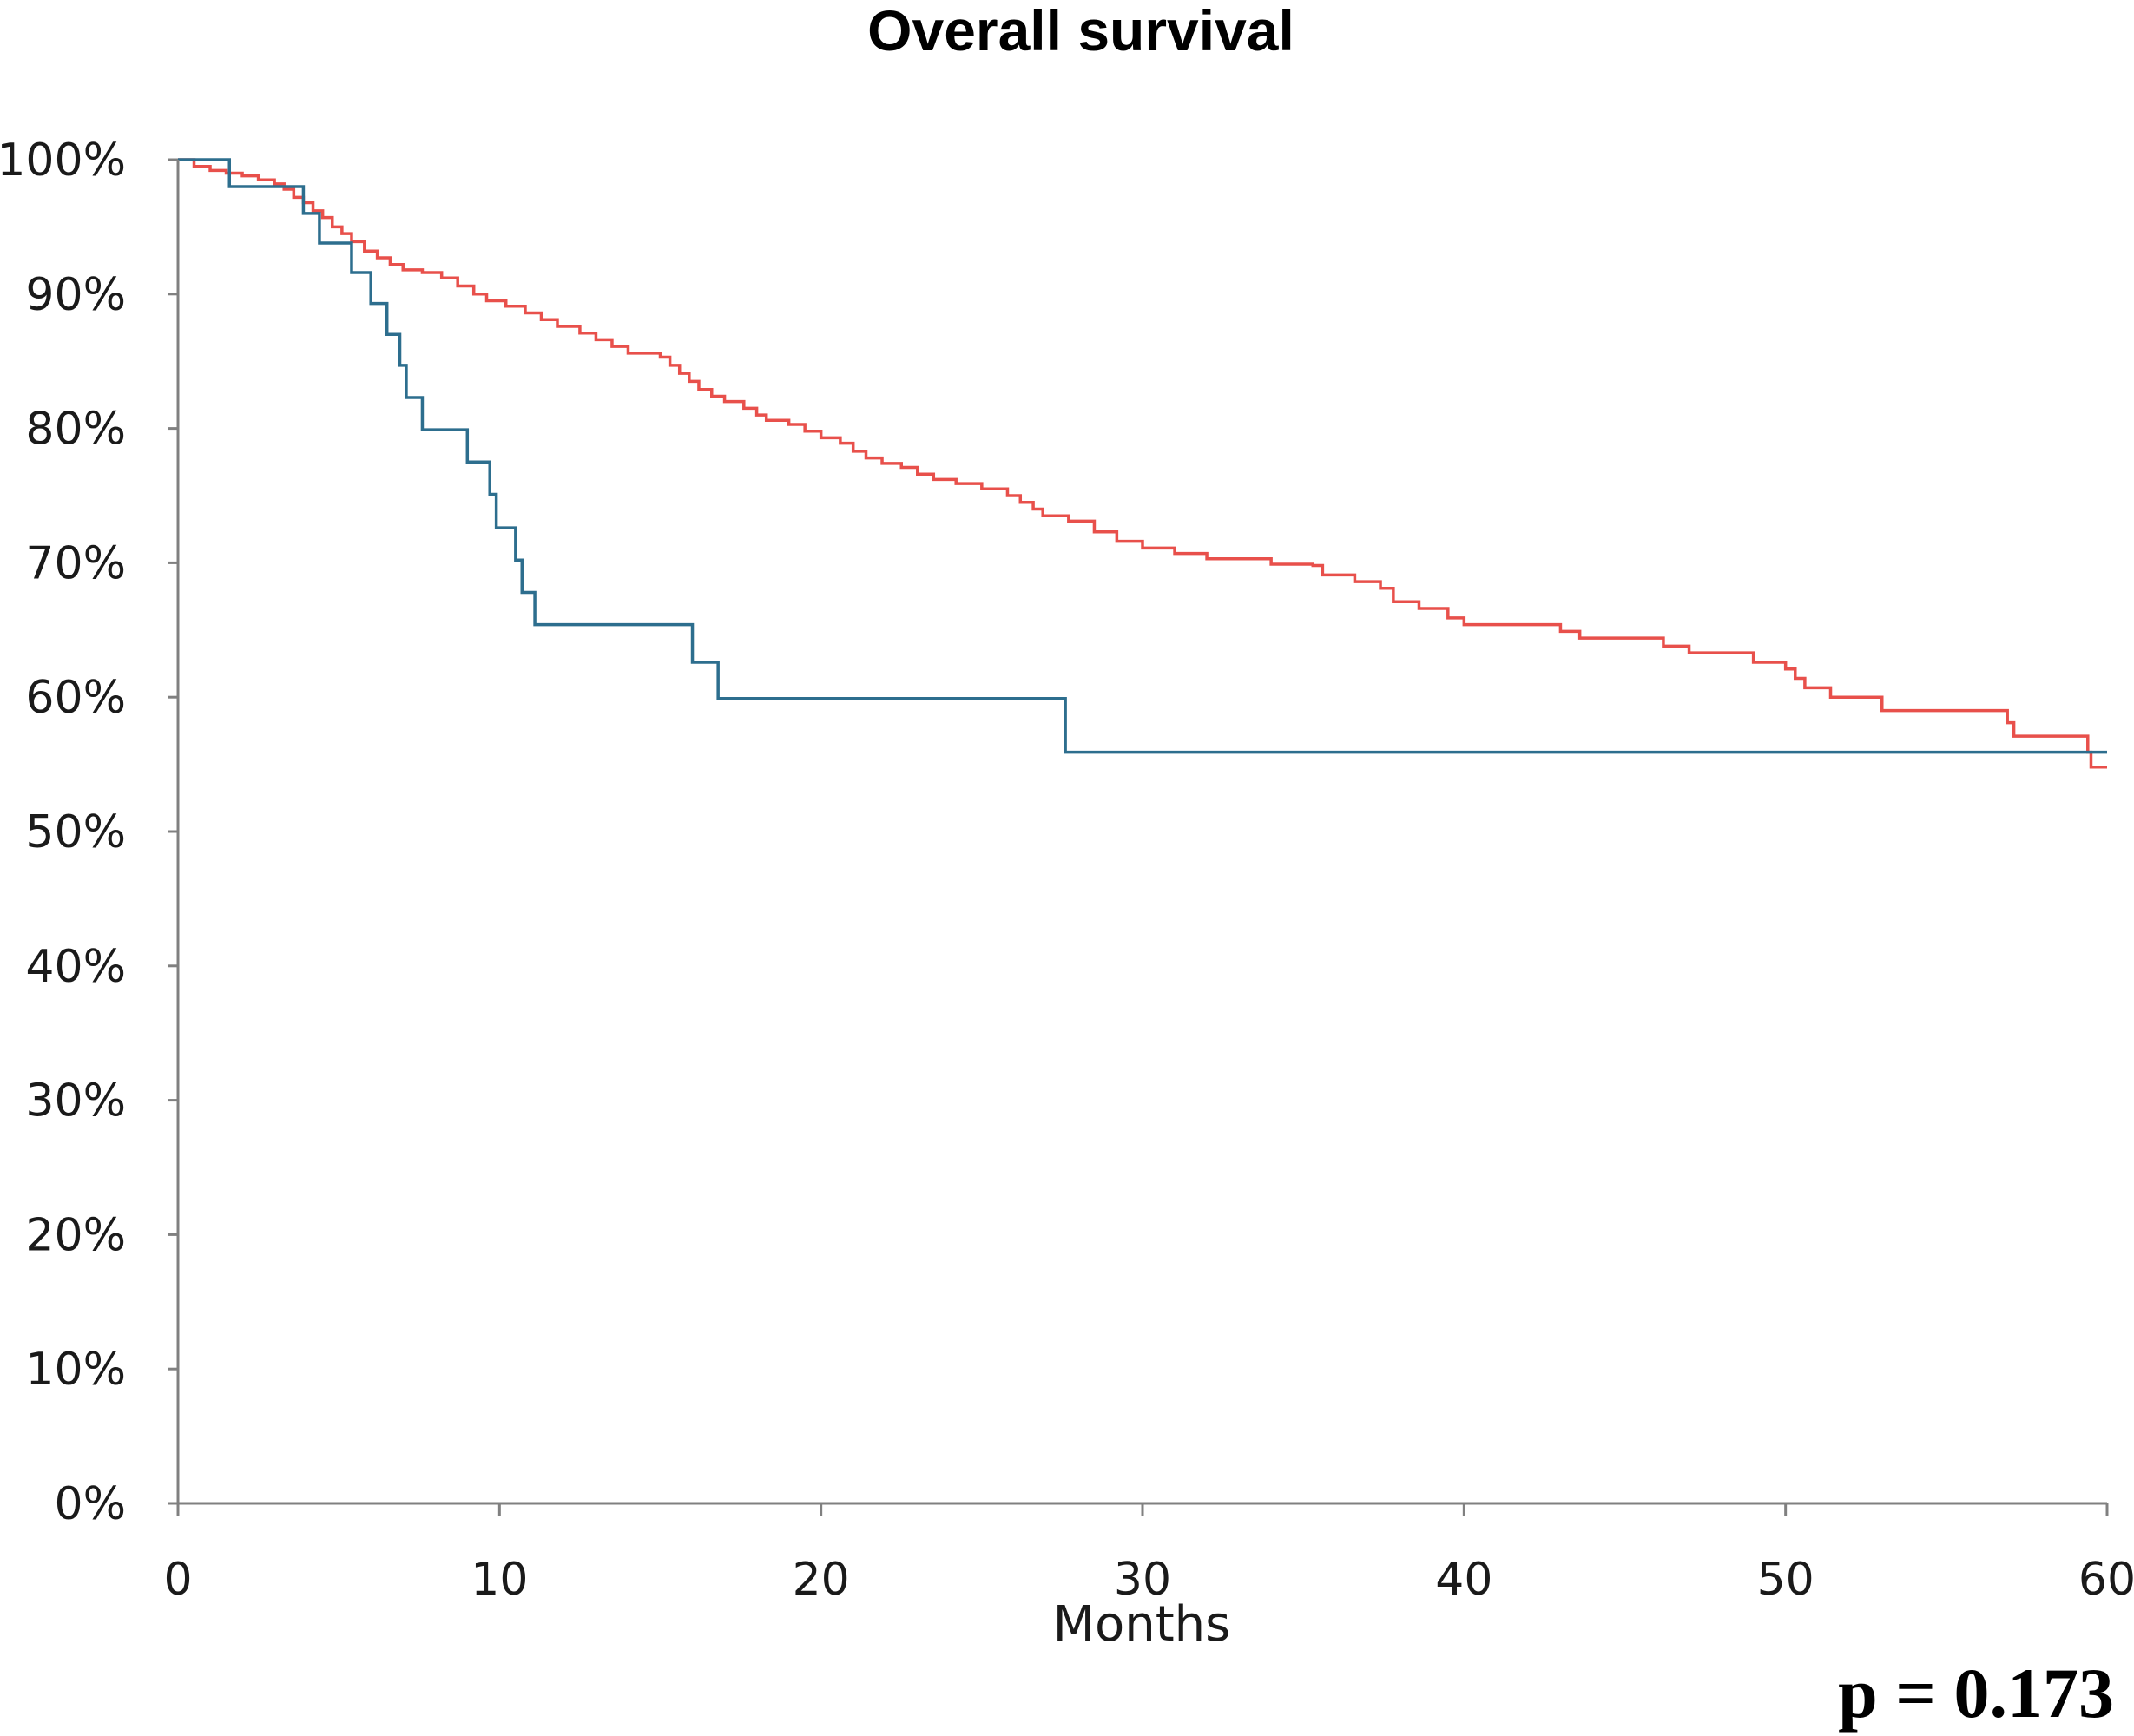 Image resolution: width=2134 pixels, height=1736 pixels. What do you see at coordinates (2106, 1580) in the screenshot?
I see `x-tick-label: 60` at bounding box center [2106, 1580].